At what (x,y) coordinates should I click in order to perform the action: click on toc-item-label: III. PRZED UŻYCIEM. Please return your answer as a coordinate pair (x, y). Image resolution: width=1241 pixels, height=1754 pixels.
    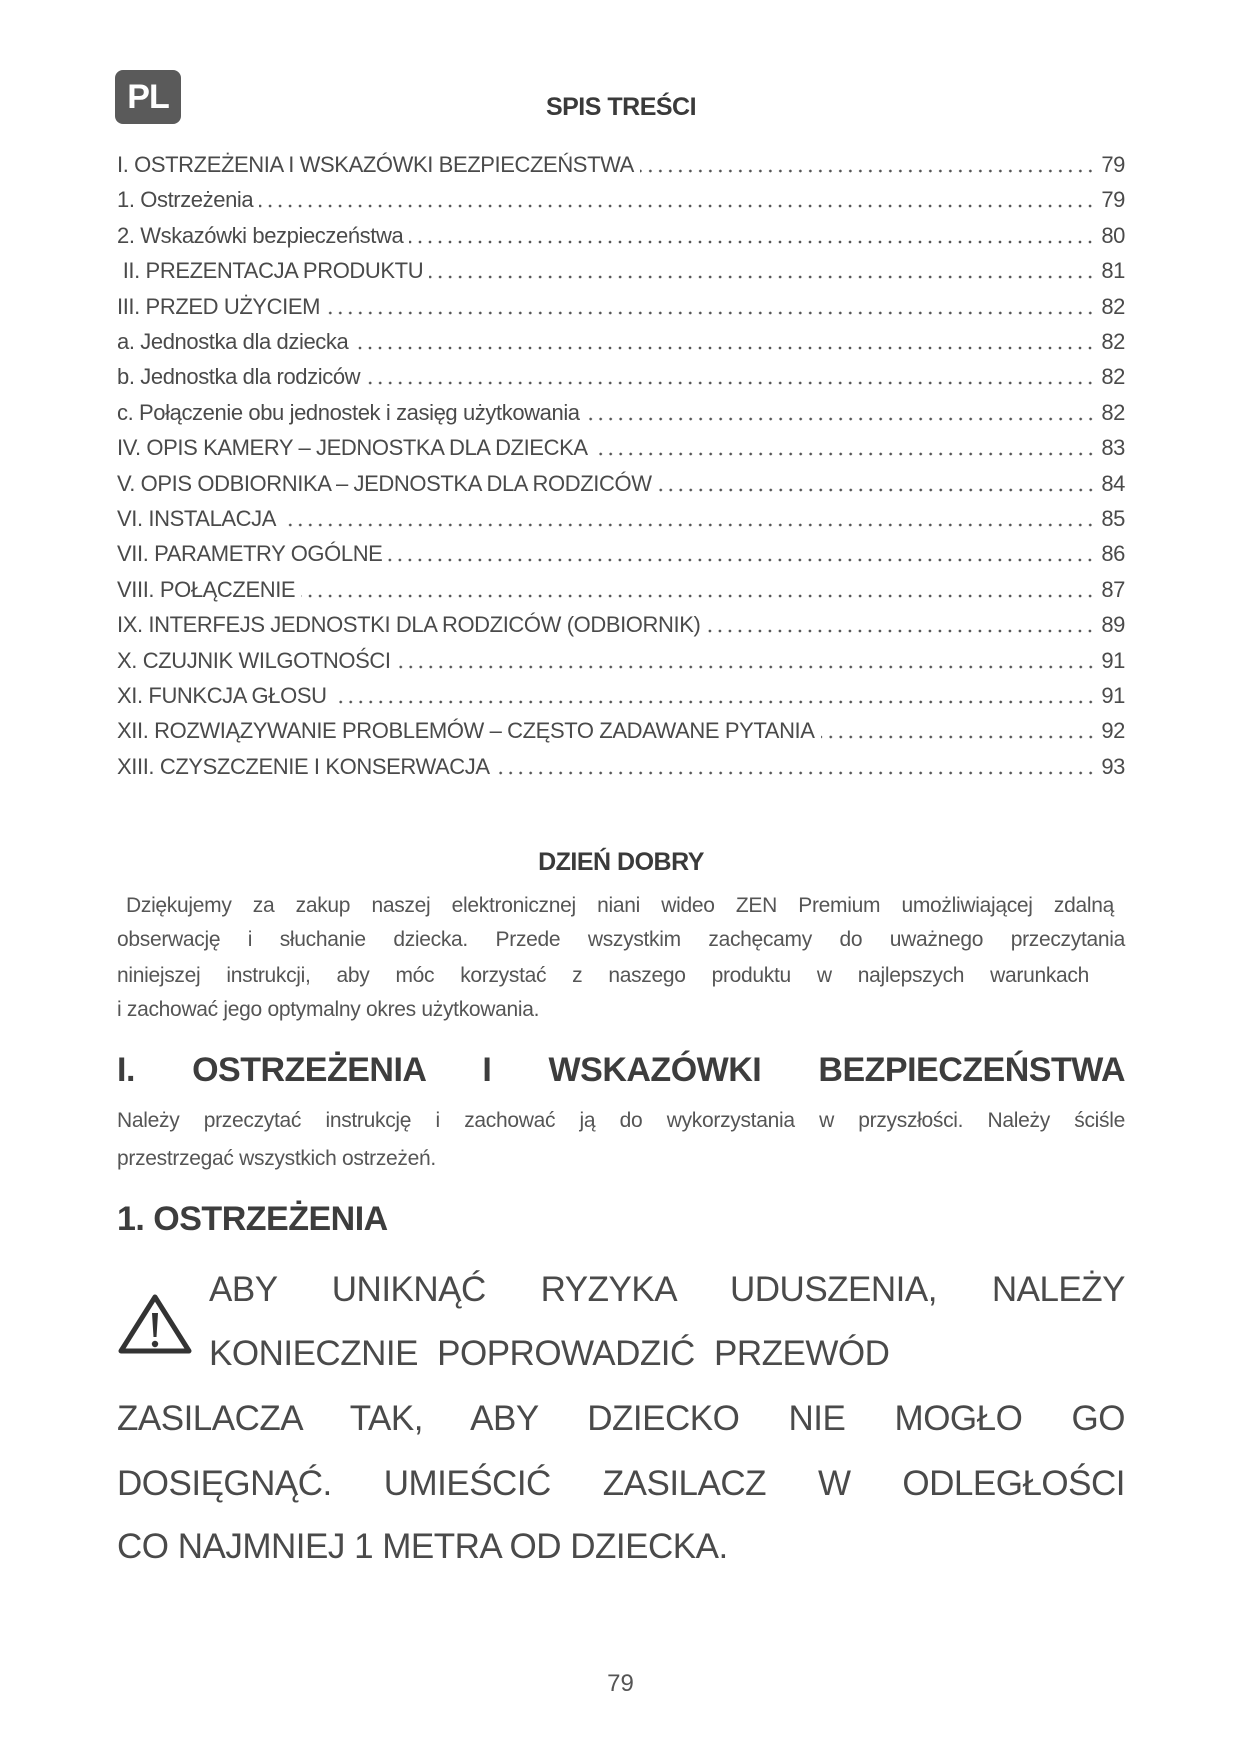
    Looking at the image, I should click on (219, 306).